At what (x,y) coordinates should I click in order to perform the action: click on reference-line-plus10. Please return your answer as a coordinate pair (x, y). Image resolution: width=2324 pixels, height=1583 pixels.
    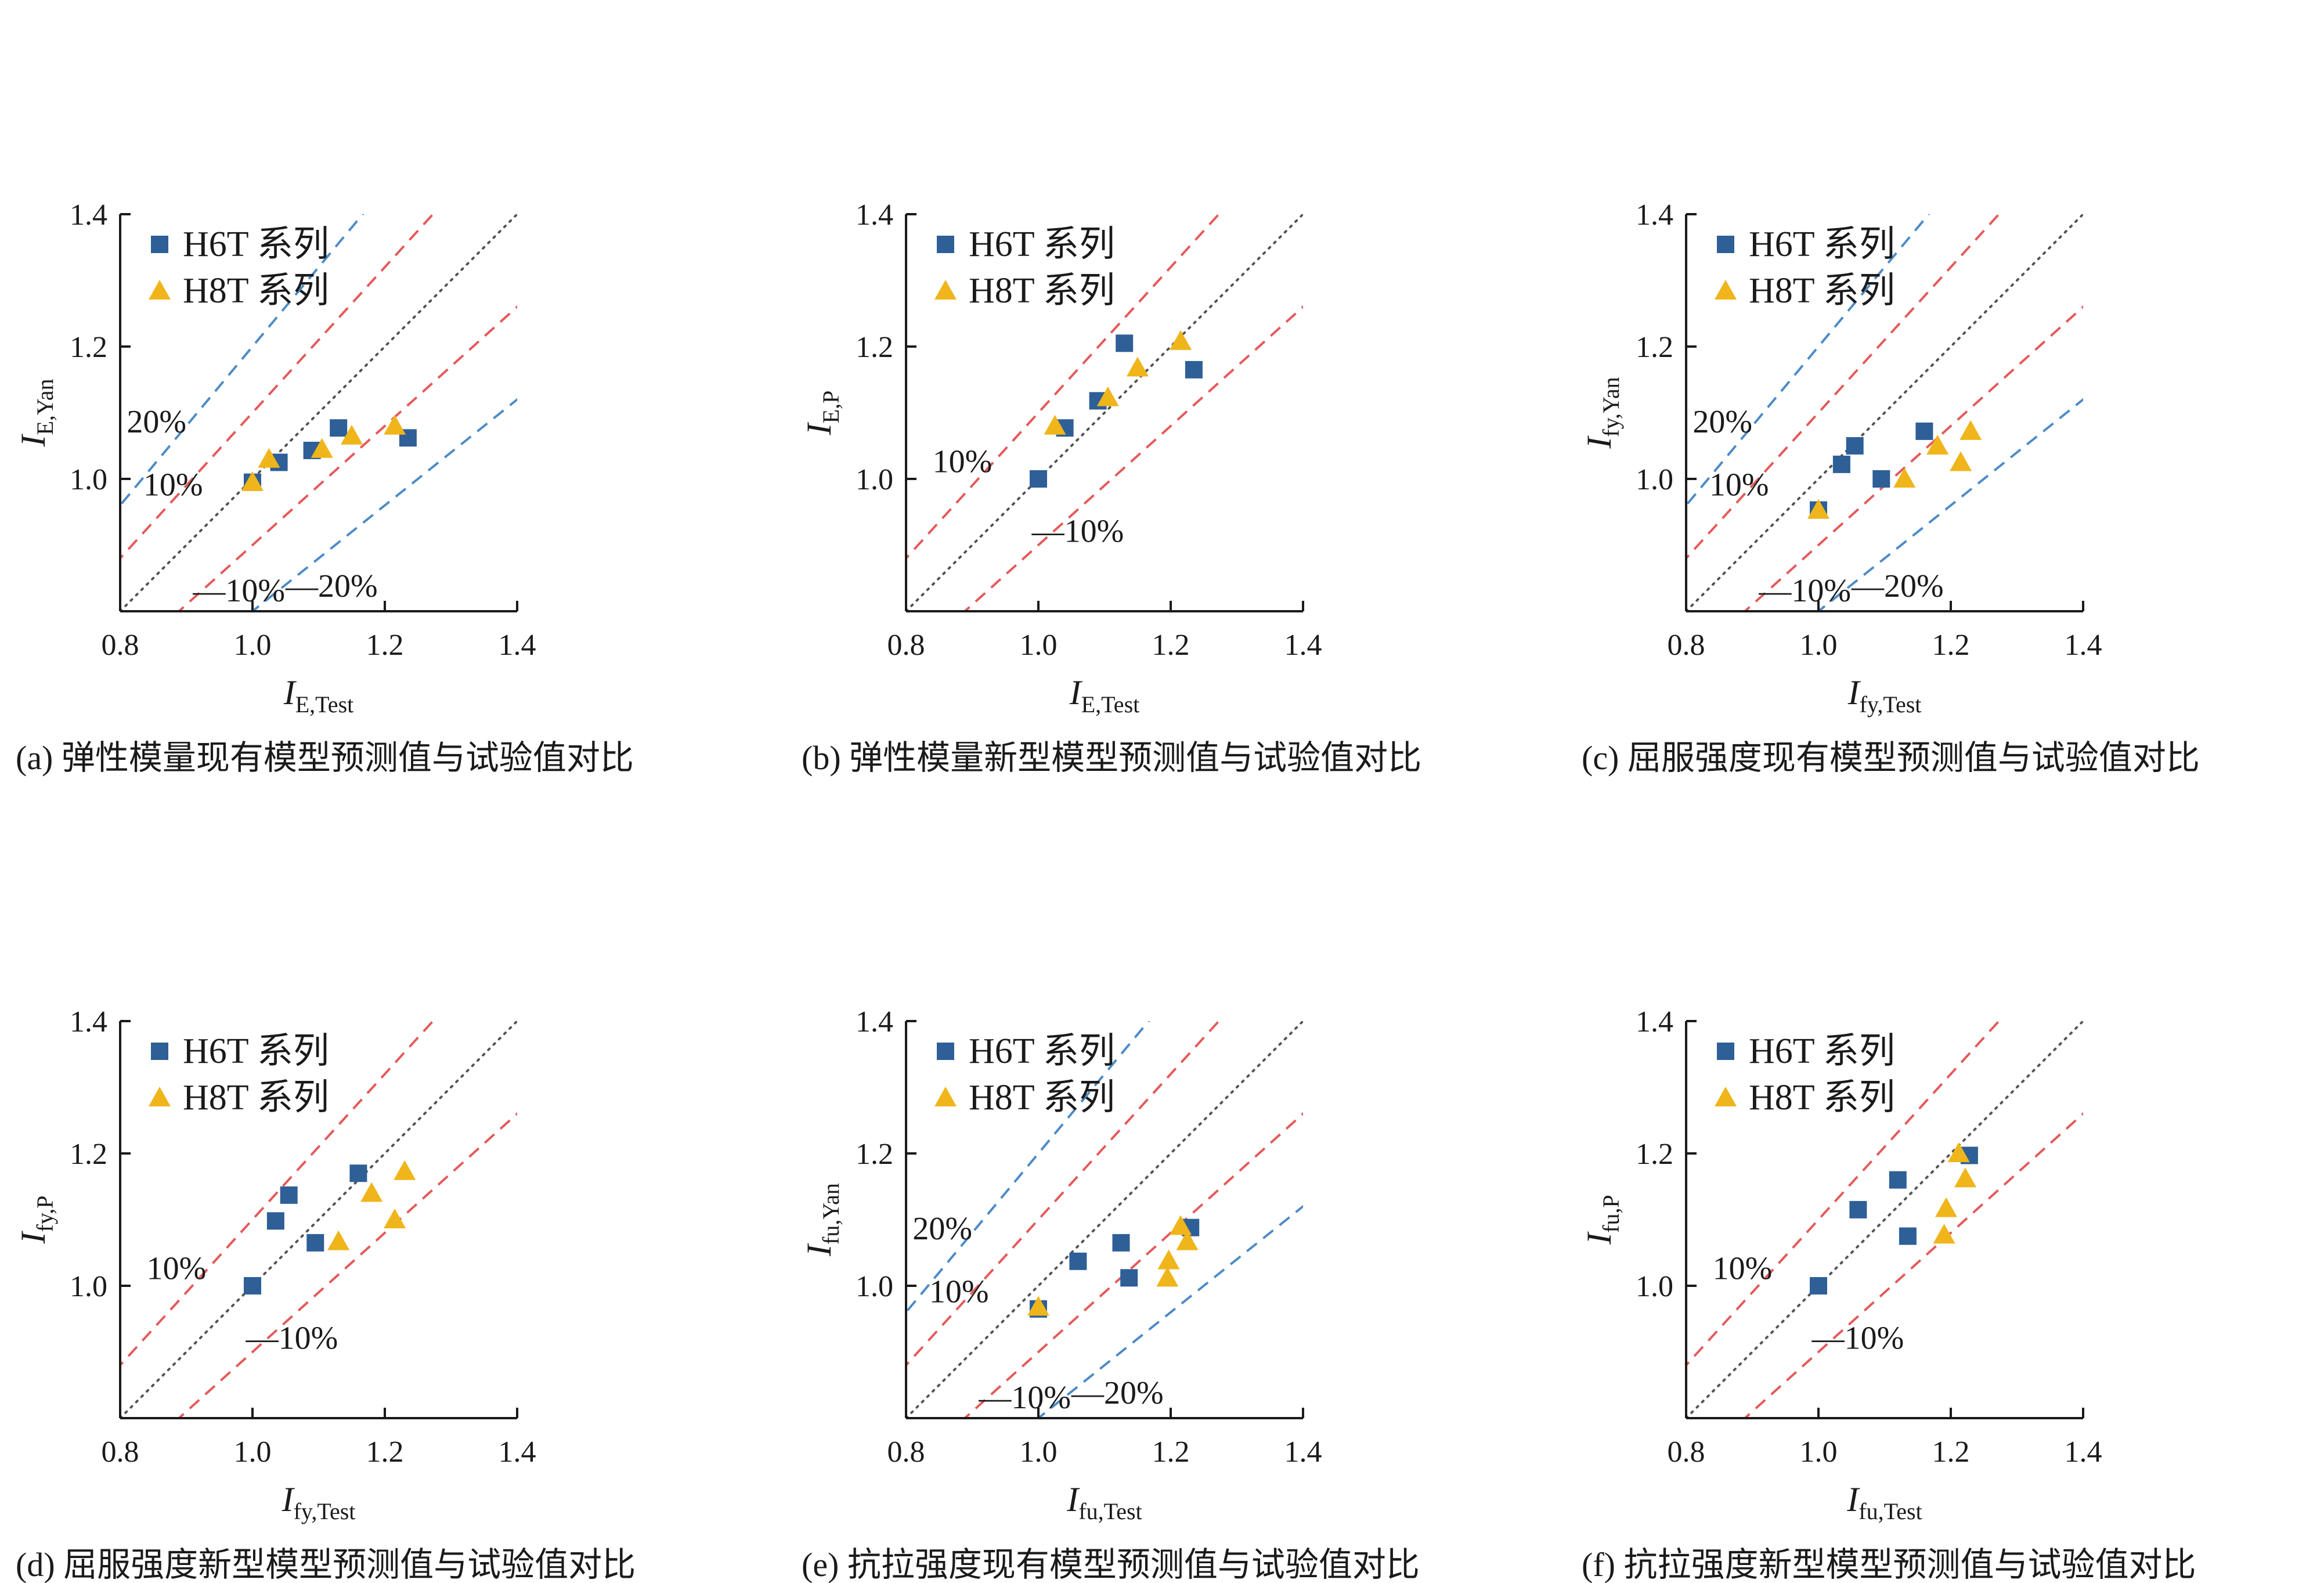
    Looking at the image, I should click on (1063, 1194).